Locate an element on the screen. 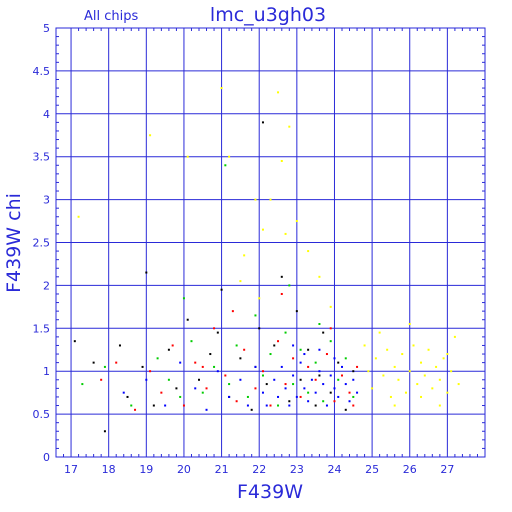 The image size is (512, 512). y-tick-label: 2.5 is located at coordinates (42, 243).